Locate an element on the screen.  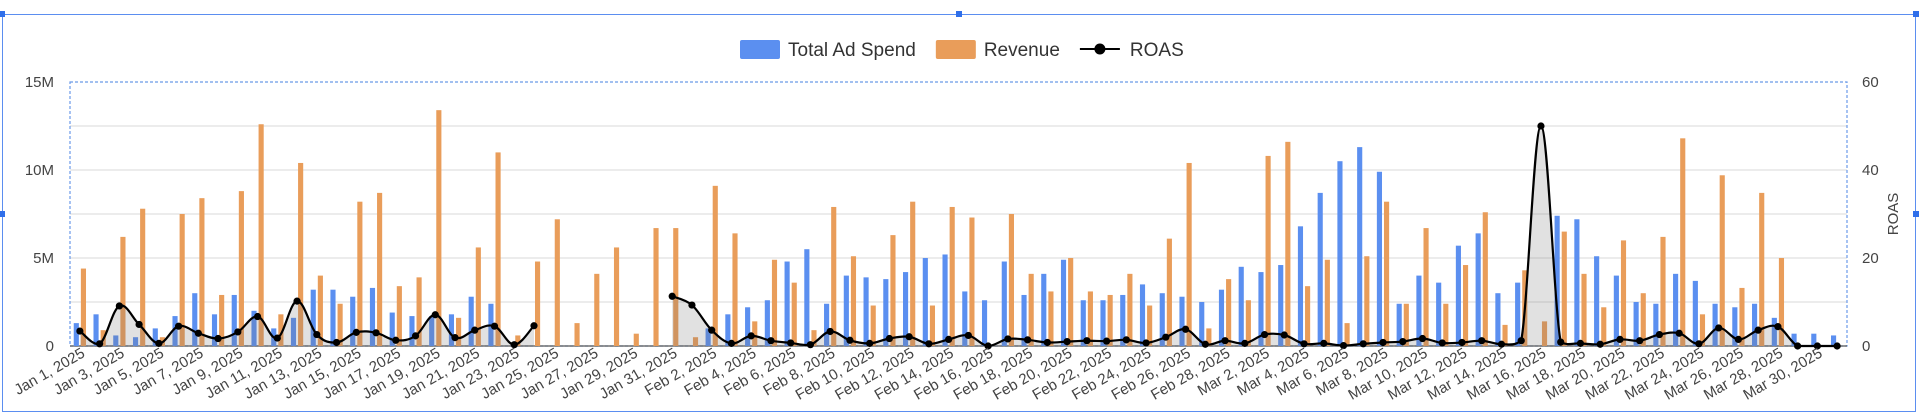
legend-label: Revenue is located at coordinates (1022, 50).